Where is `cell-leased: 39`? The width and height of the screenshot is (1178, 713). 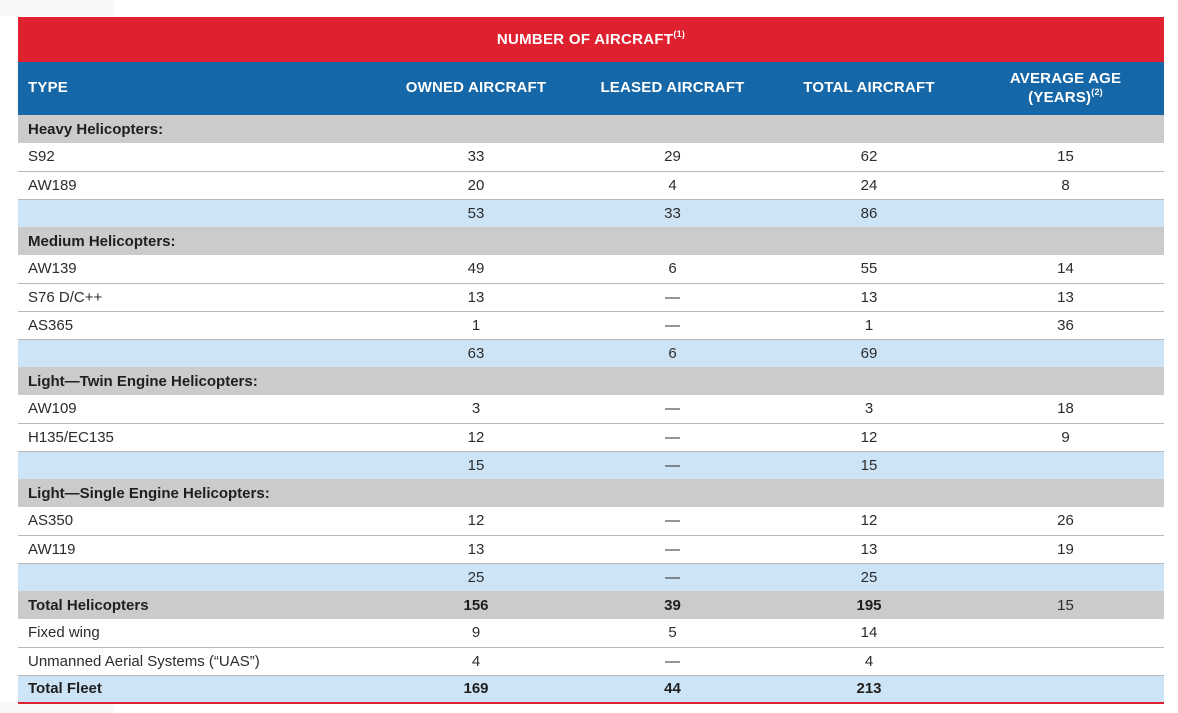 cell-leased: 39 is located at coordinates (672, 605).